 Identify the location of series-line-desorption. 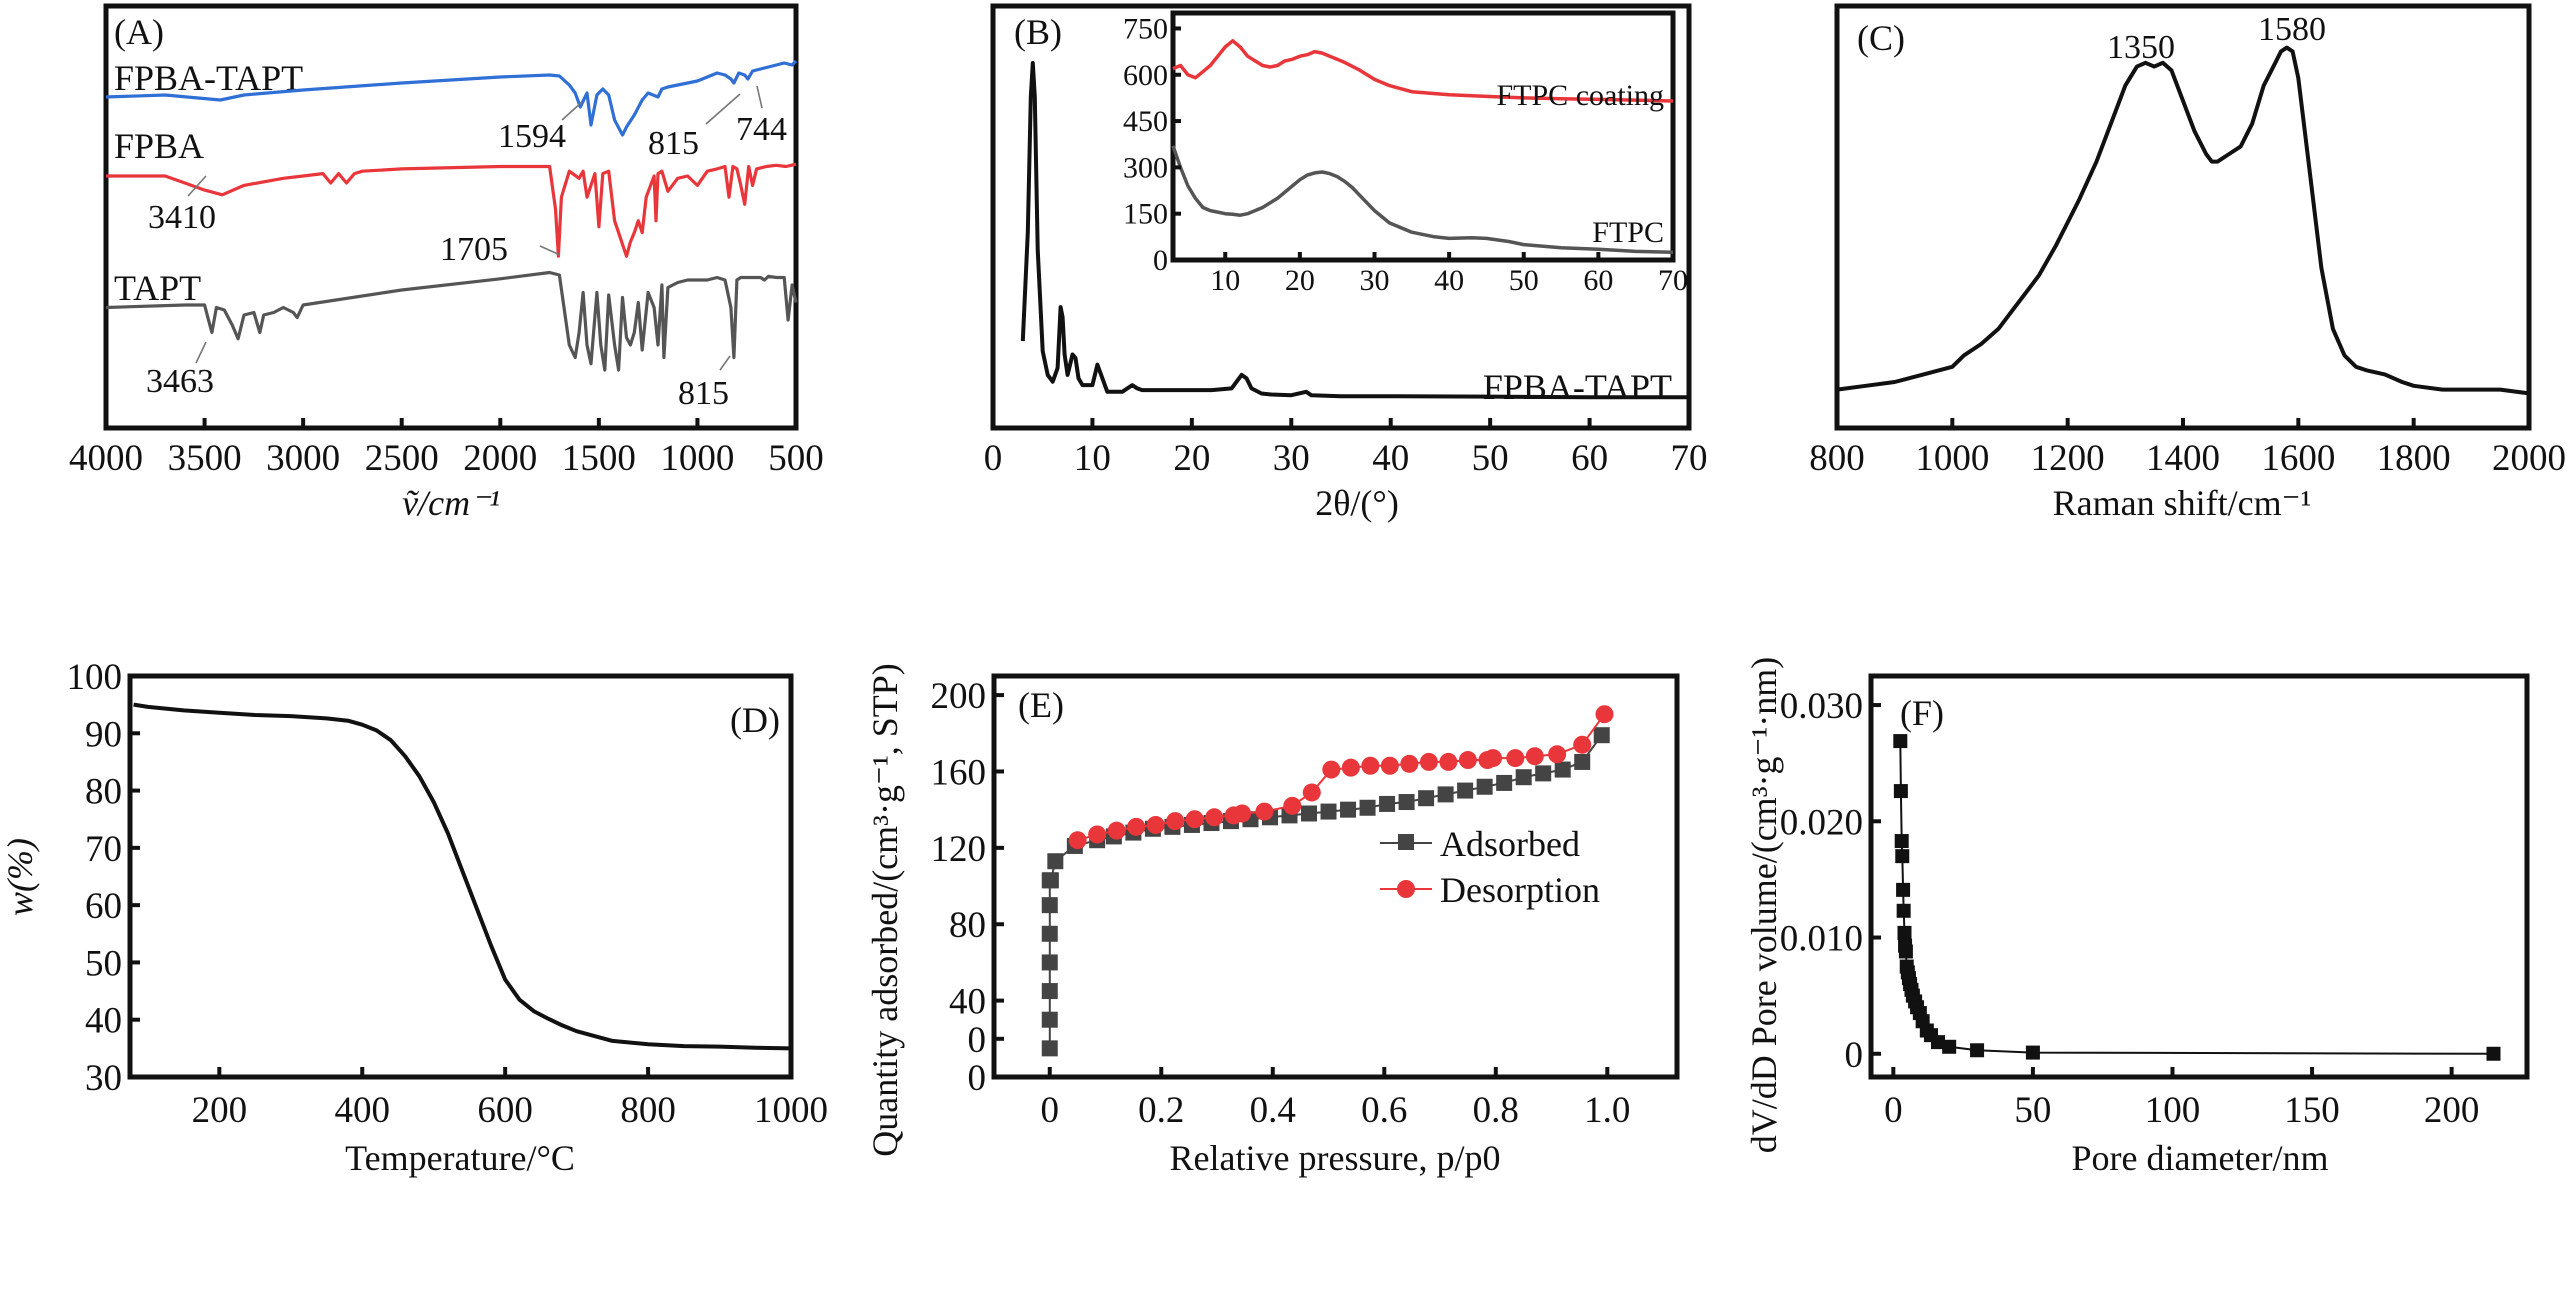
(1341, 777).